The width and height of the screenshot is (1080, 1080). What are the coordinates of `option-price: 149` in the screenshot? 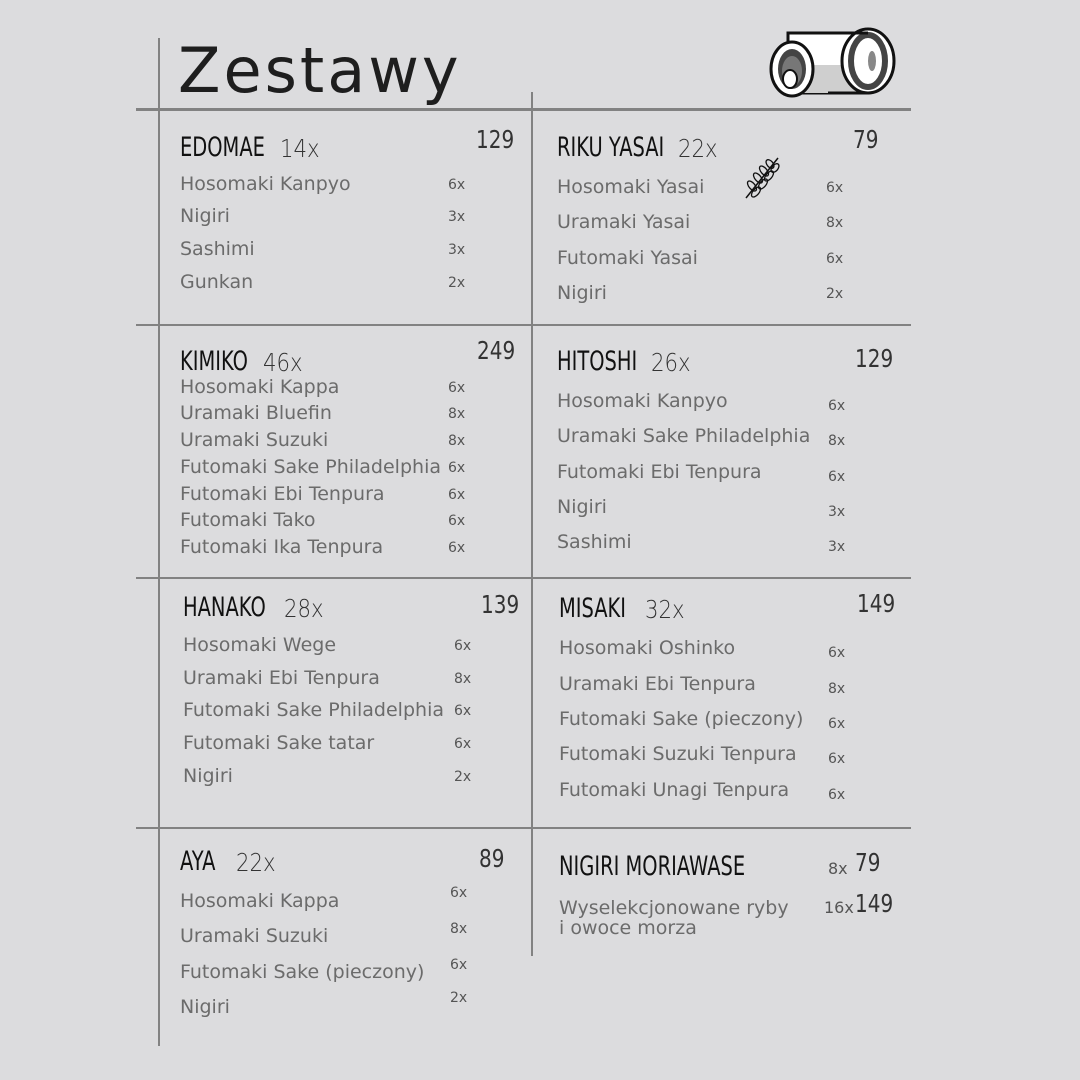 It's located at (874, 903).